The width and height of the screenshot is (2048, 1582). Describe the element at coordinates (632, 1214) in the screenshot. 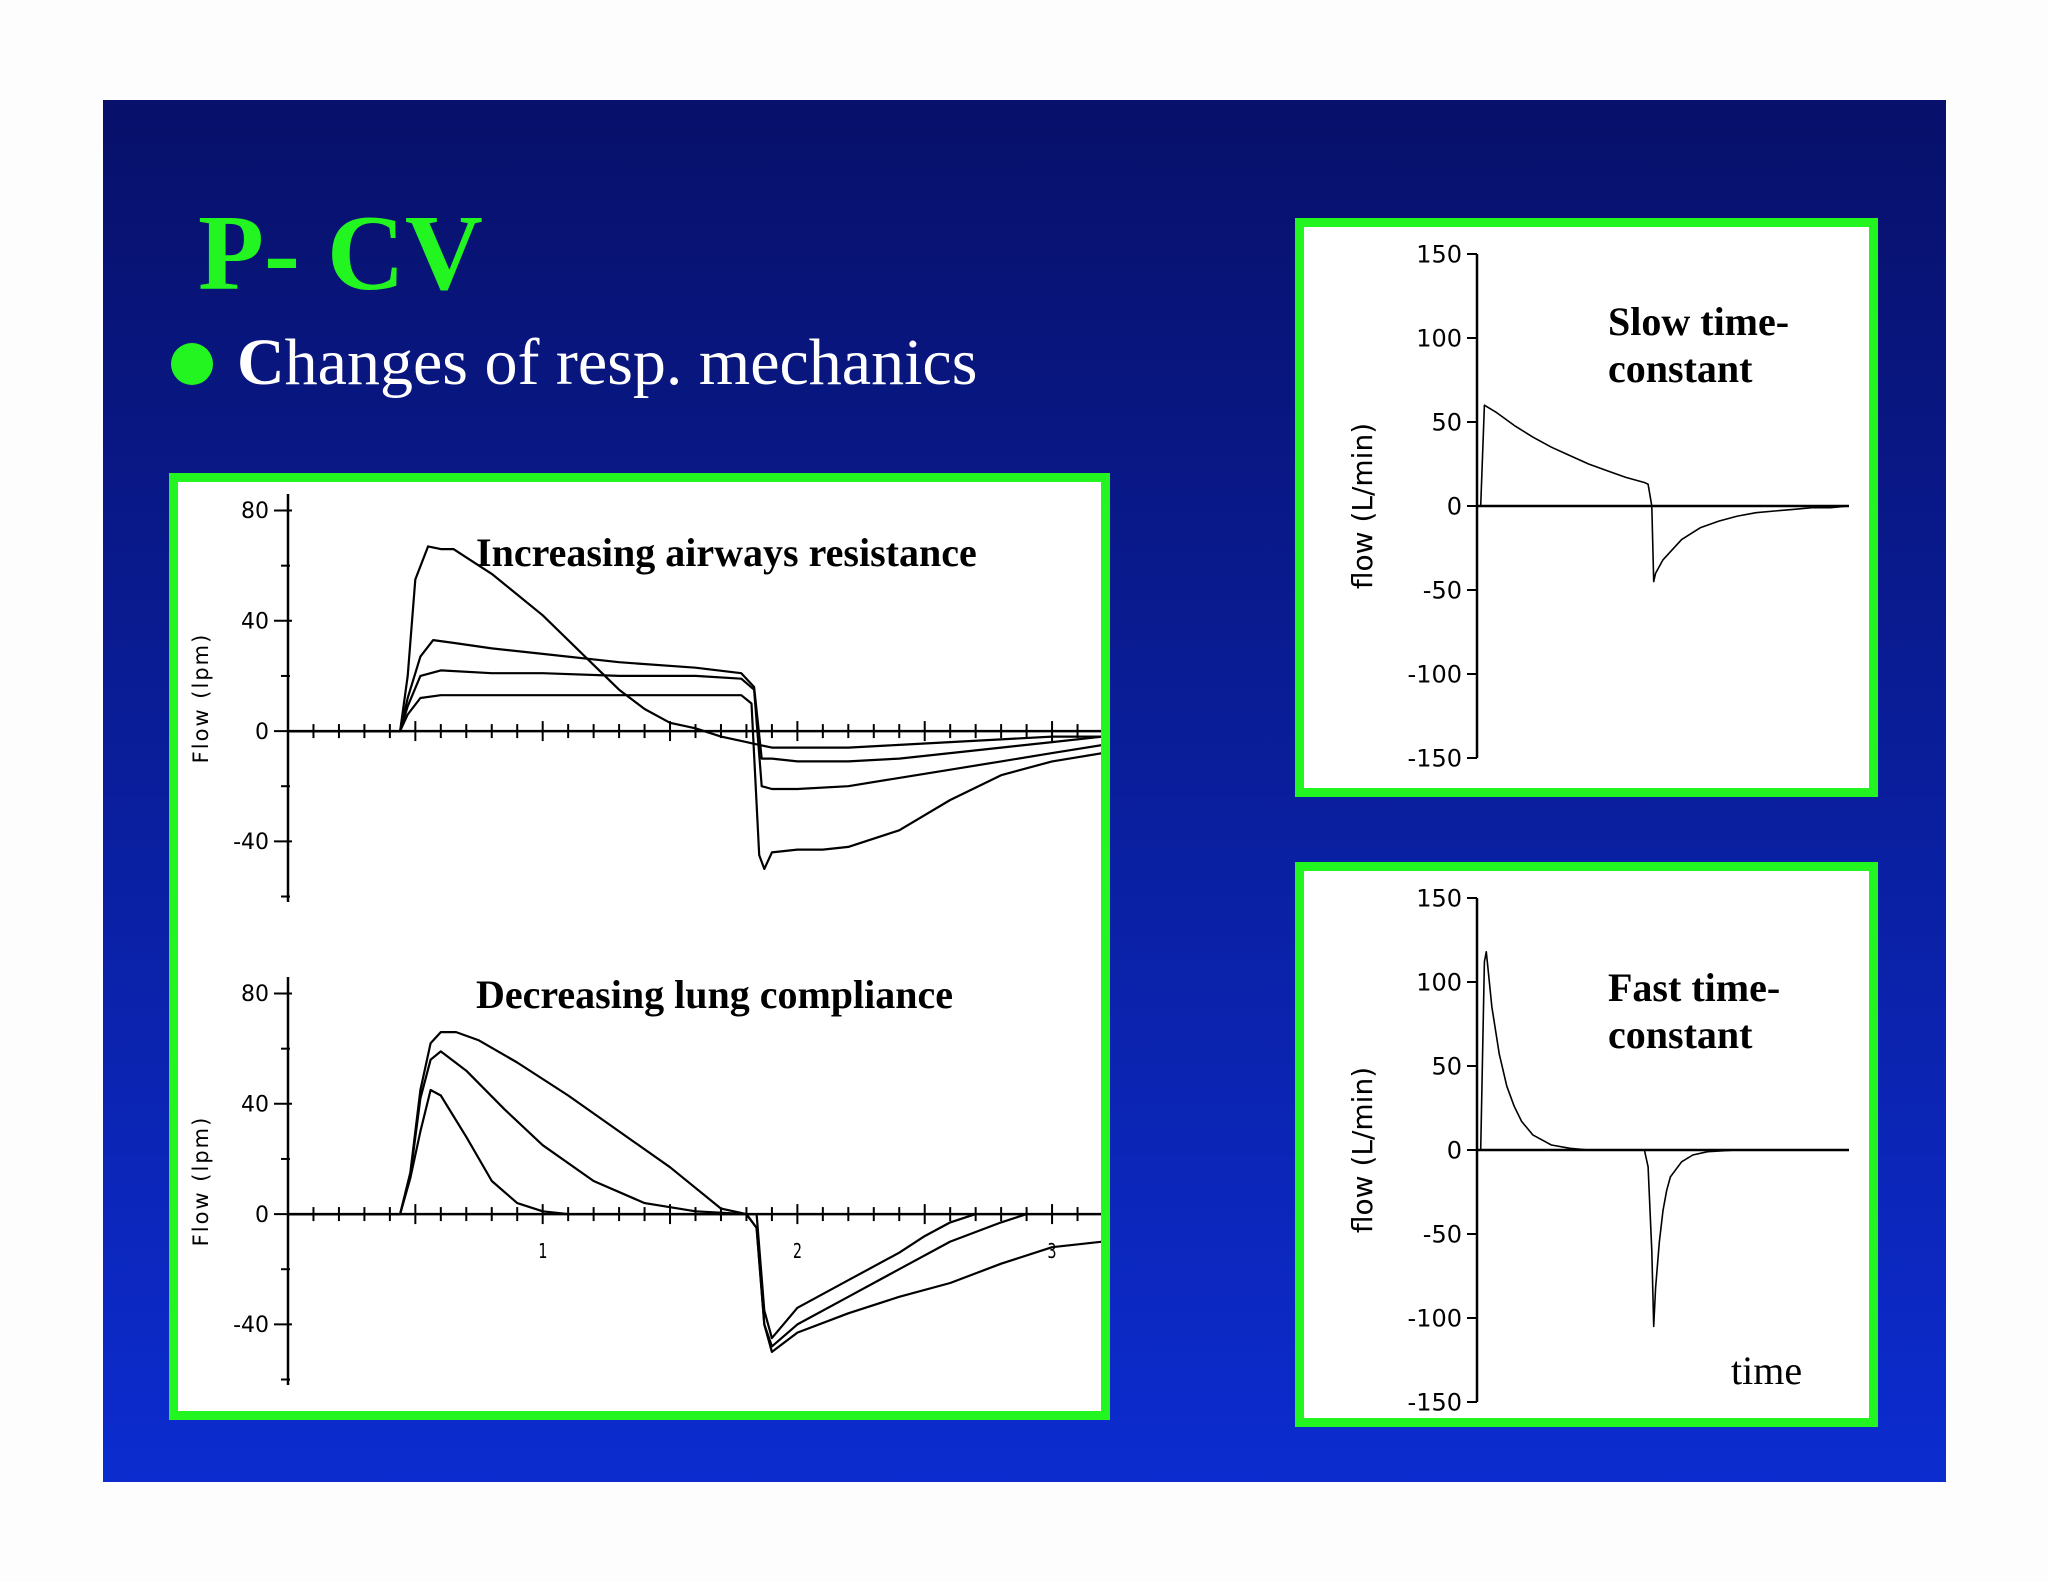

I see `compliance-series-3-line` at that location.